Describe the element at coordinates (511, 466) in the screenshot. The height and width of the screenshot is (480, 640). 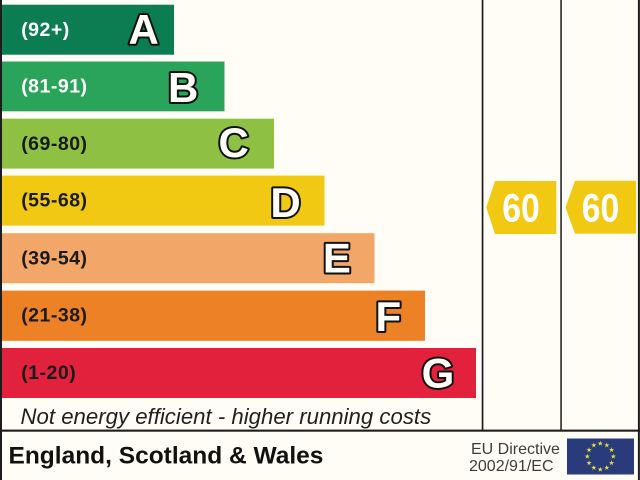
I see `svg-text: 2002/91/EC` at that location.